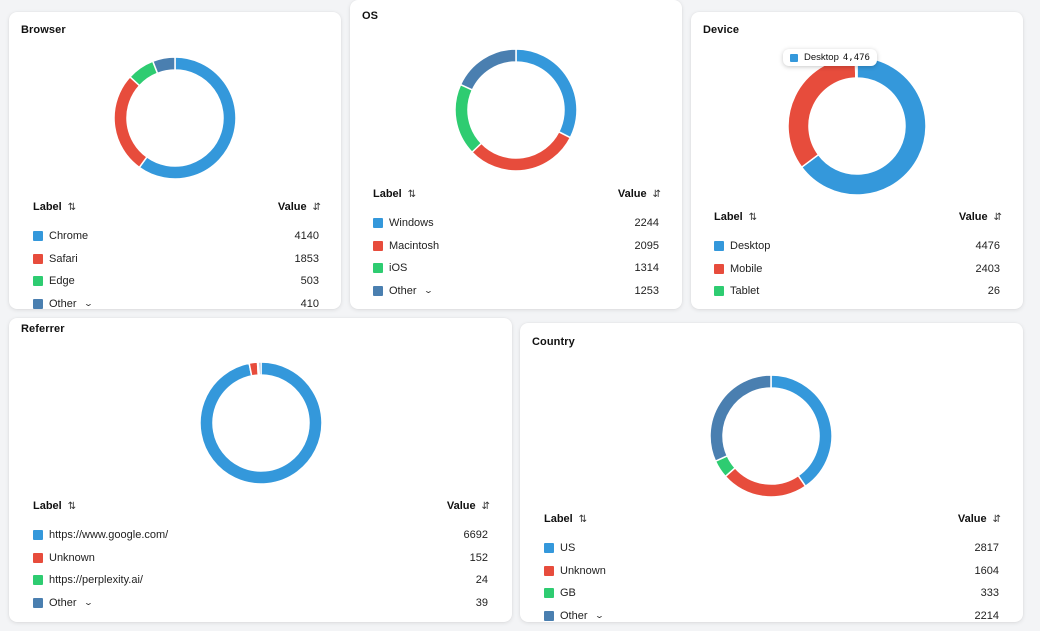 The image size is (1040, 631). I want to click on sort-icon: ⇅, so click(583, 519).